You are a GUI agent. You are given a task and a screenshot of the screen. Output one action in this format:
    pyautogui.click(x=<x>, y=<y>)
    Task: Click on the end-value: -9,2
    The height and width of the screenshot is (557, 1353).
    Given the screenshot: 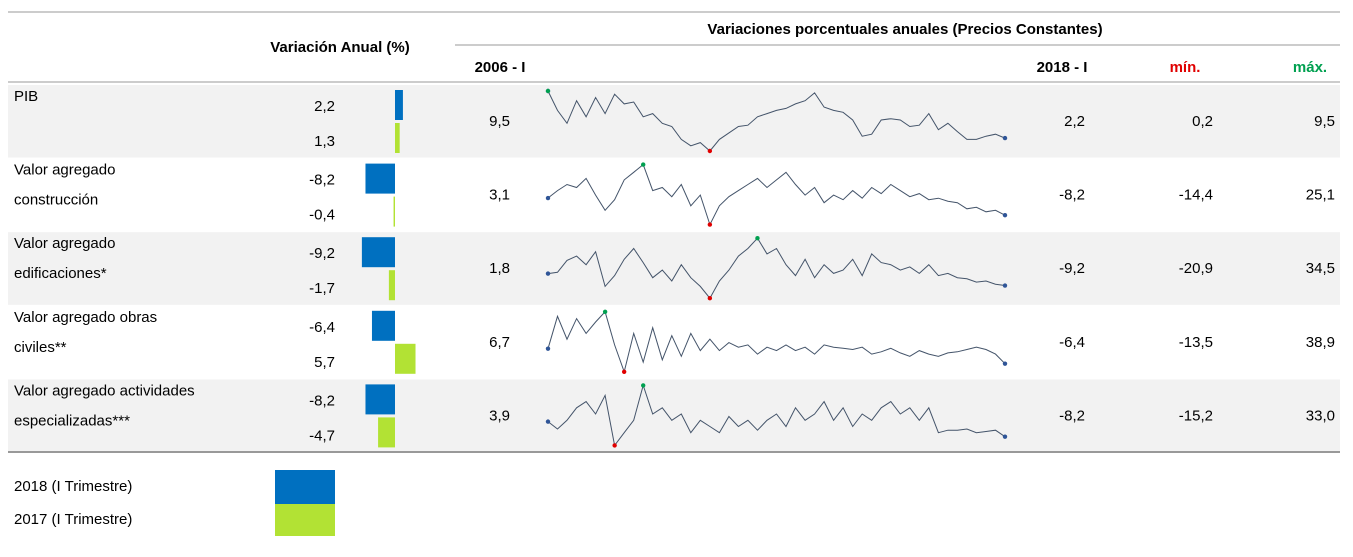 What is the action you would take?
    pyautogui.click(x=1072, y=268)
    